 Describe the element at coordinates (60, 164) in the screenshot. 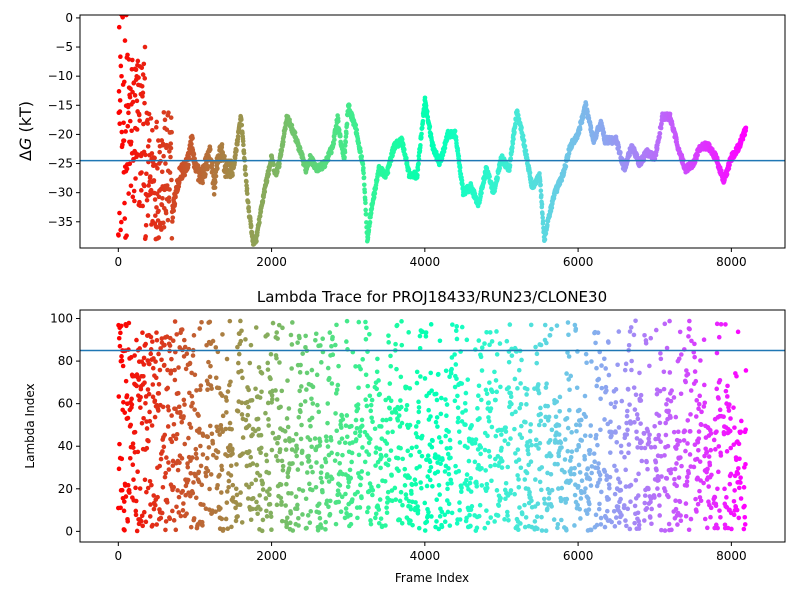

I see `y-tick-label: −25` at that location.